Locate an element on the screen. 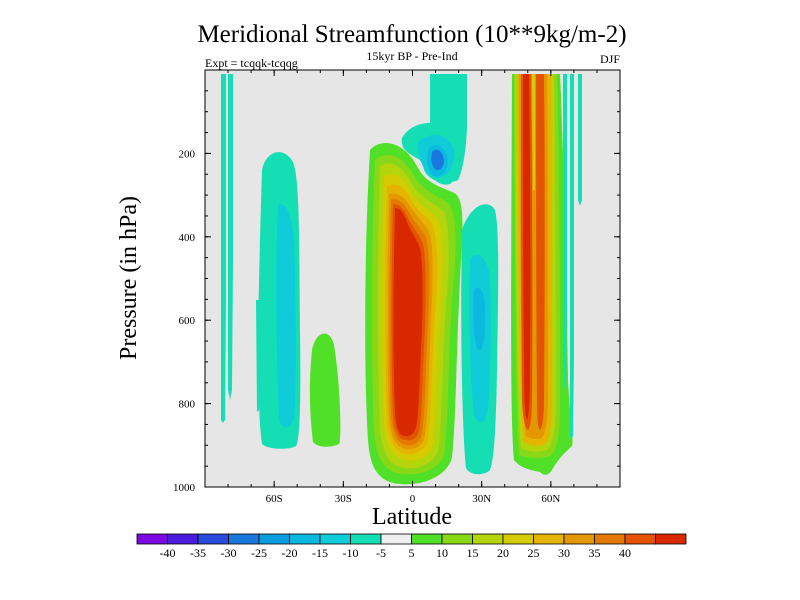 Image resolution: width=800 pixels, height=600 pixels. x-tick-label: 30S is located at coordinates (343, 499).